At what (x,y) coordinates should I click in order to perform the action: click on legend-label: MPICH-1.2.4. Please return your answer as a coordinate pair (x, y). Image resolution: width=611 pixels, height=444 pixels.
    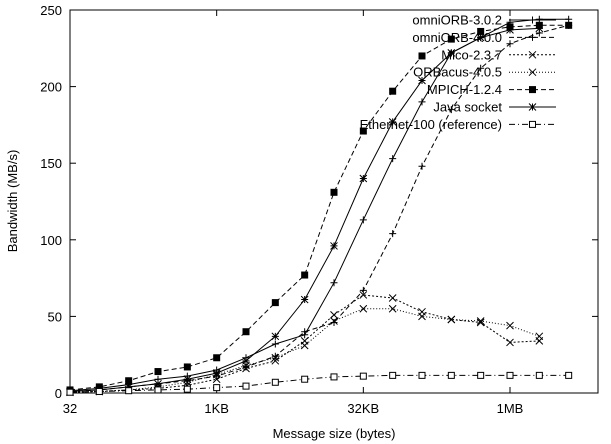
    Looking at the image, I should click on (464, 89).